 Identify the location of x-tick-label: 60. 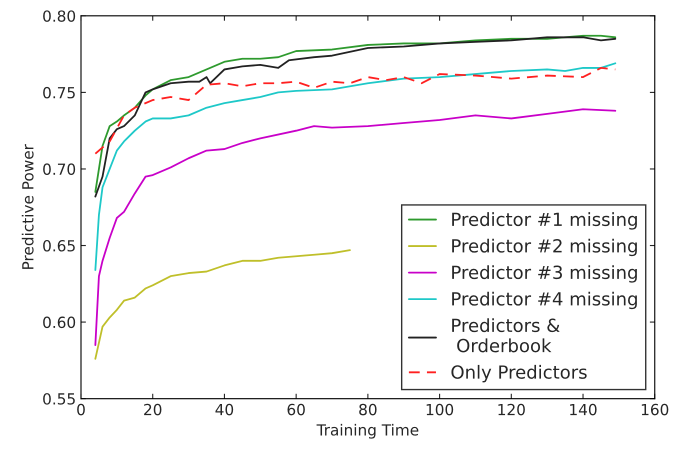
(296, 410).